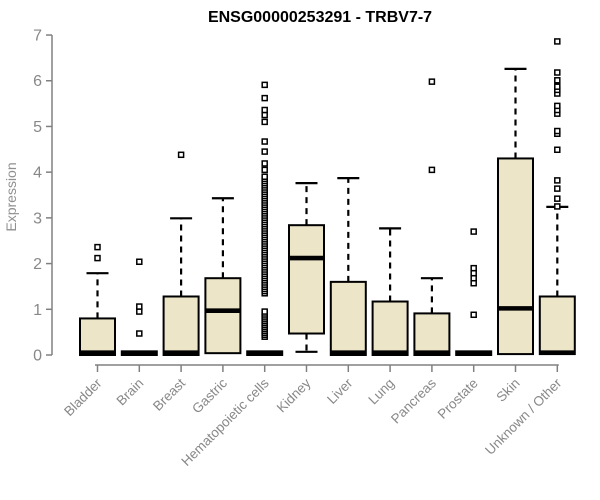  Describe the element at coordinates (37, 310) in the screenshot. I see `y-tick-label: 1` at that location.